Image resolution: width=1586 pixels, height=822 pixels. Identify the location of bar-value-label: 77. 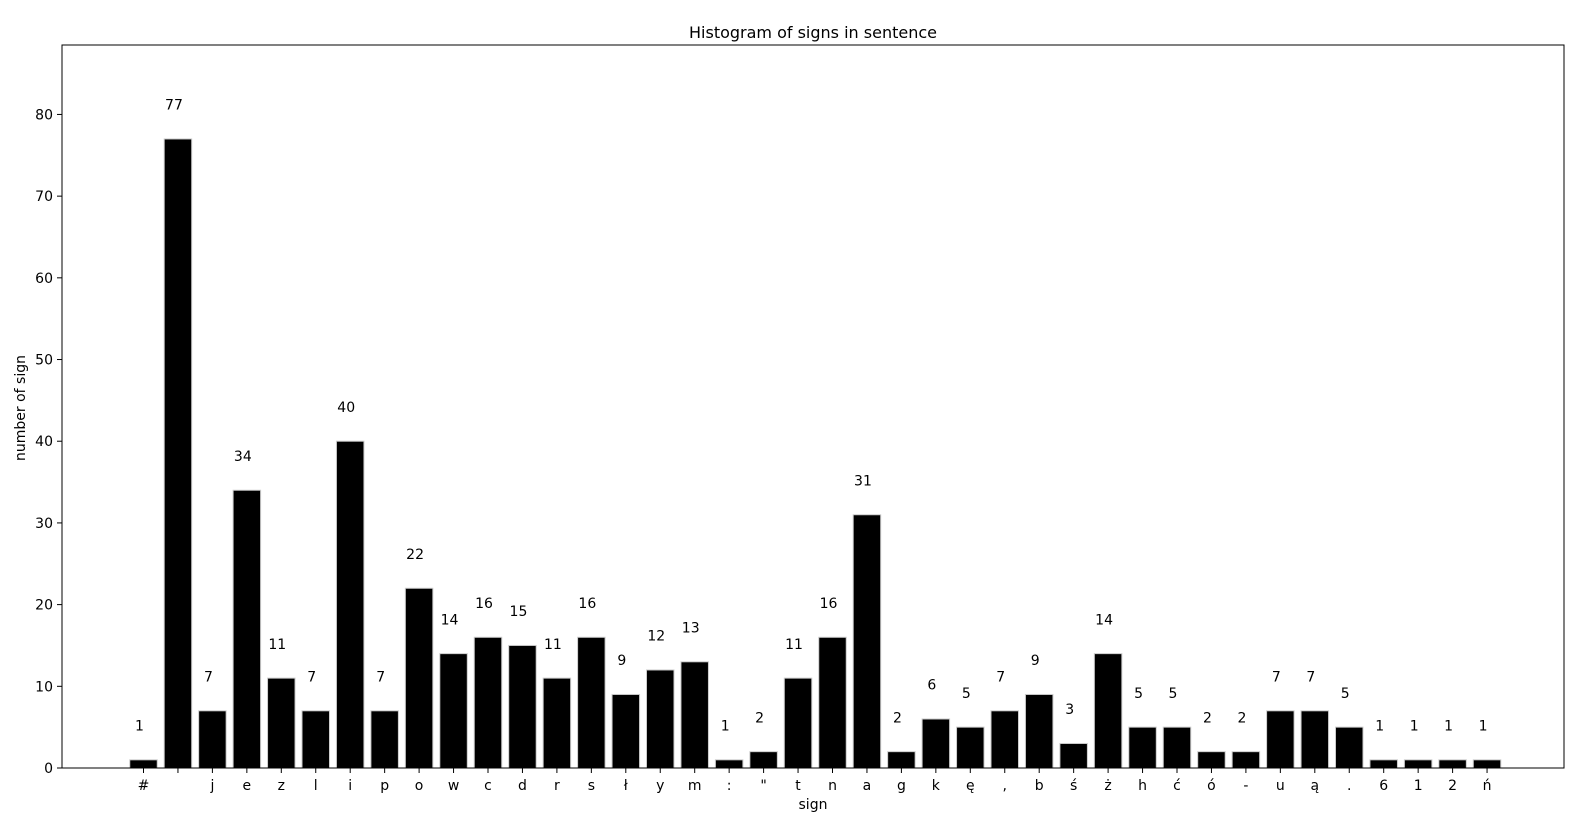
(174, 106).